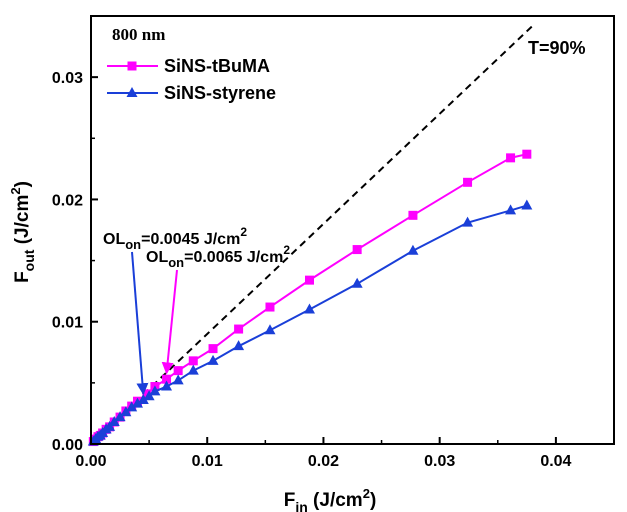 The height and width of the screenshot is (512, 627). I want to click on legend: SiNS-tBuMA SiNS-styrene, so click(191, 79).